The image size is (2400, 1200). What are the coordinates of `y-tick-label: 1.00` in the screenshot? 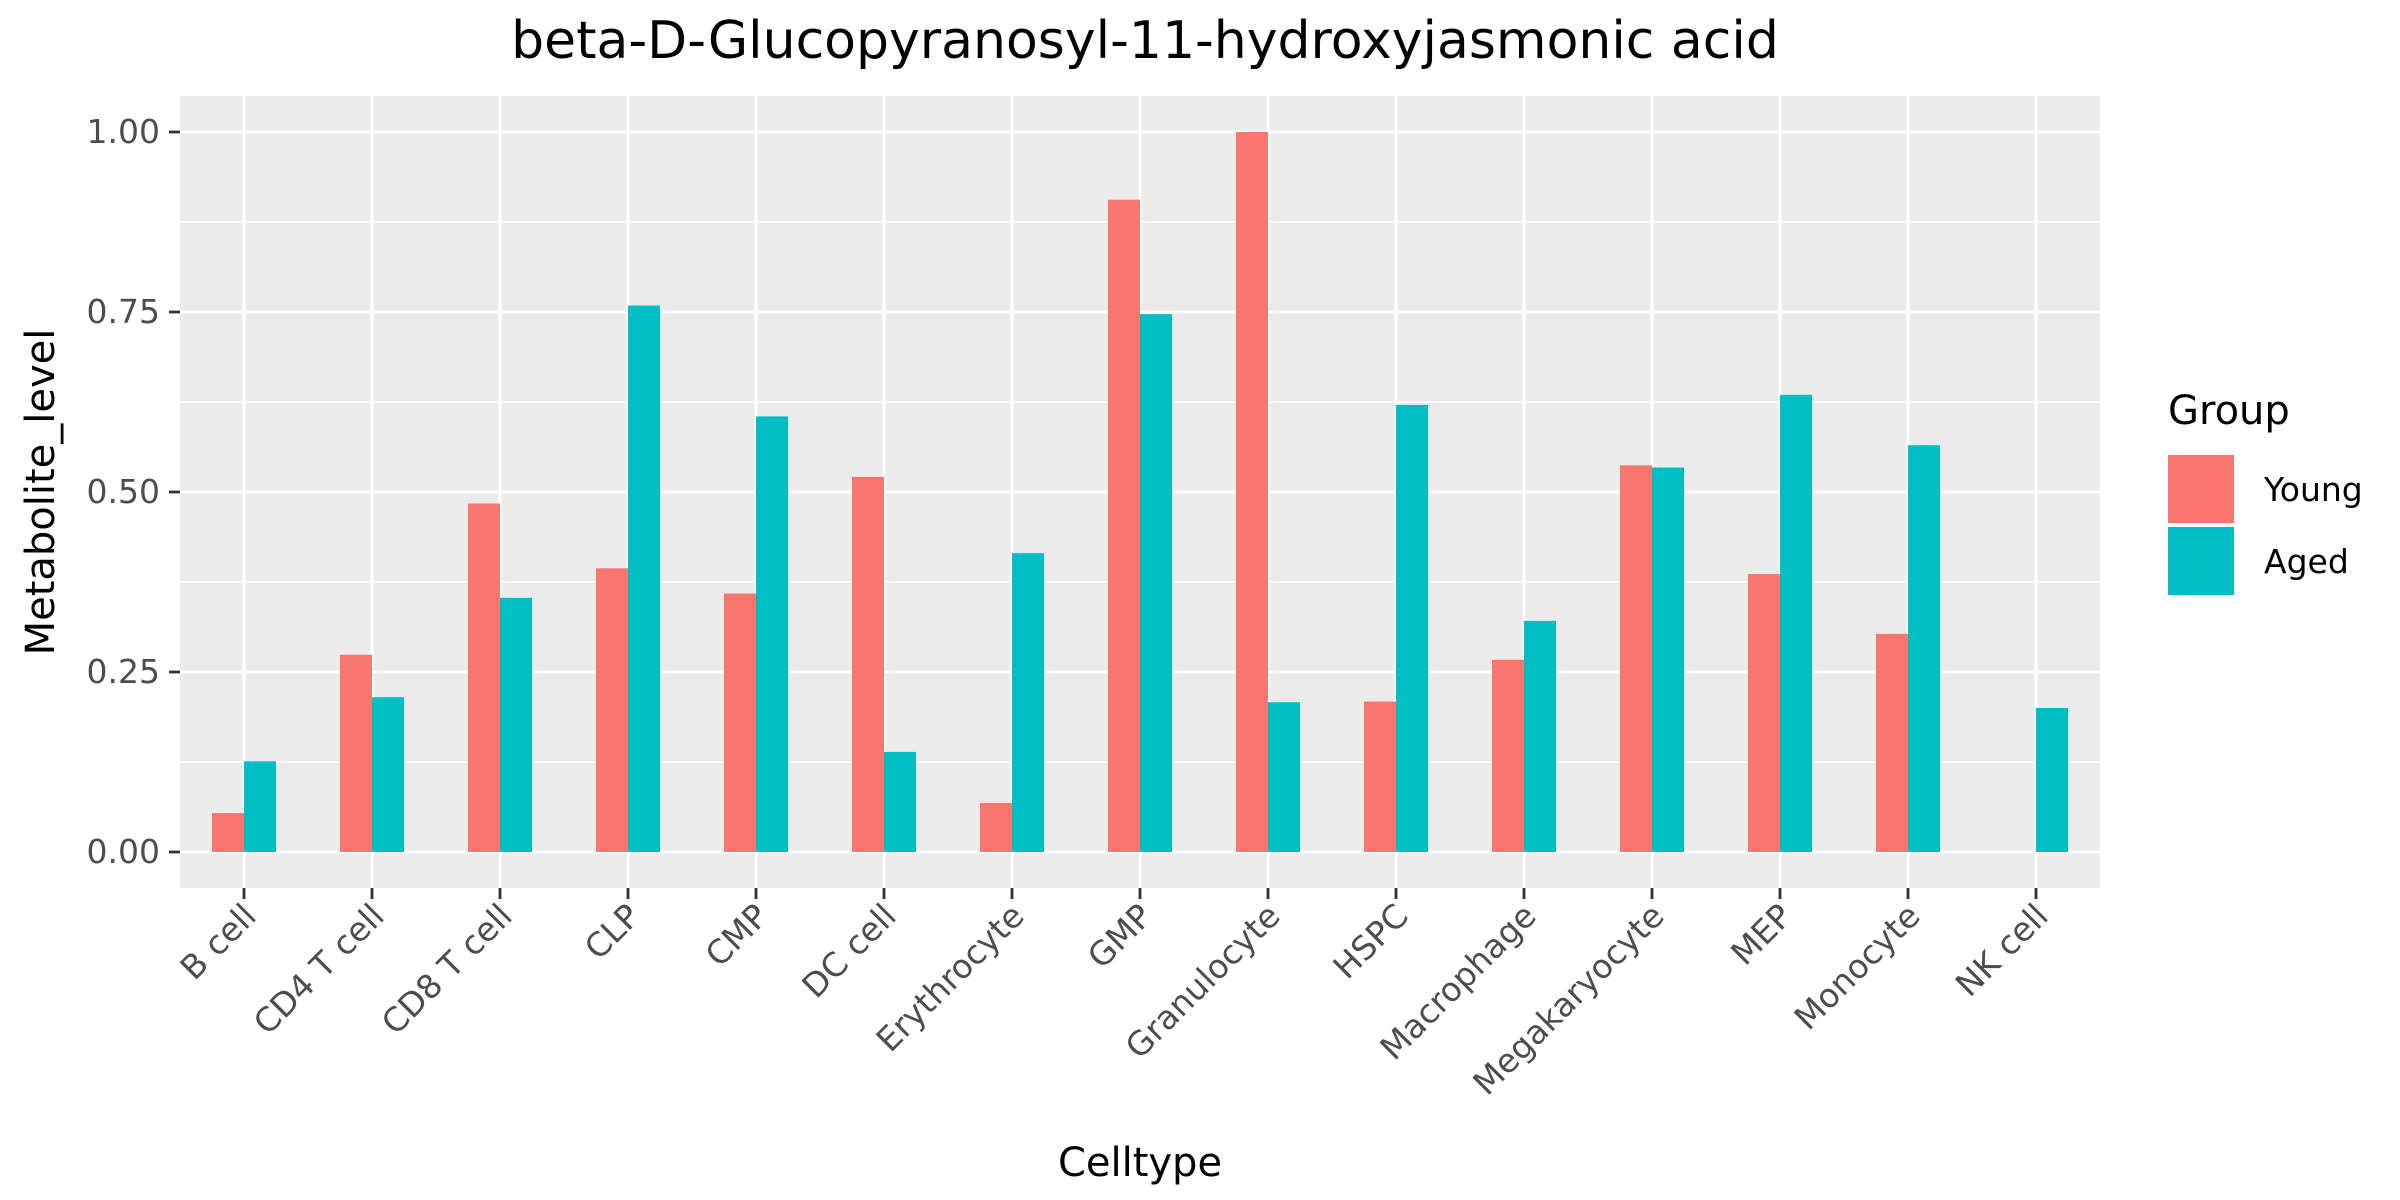 It's located at (123, 131).